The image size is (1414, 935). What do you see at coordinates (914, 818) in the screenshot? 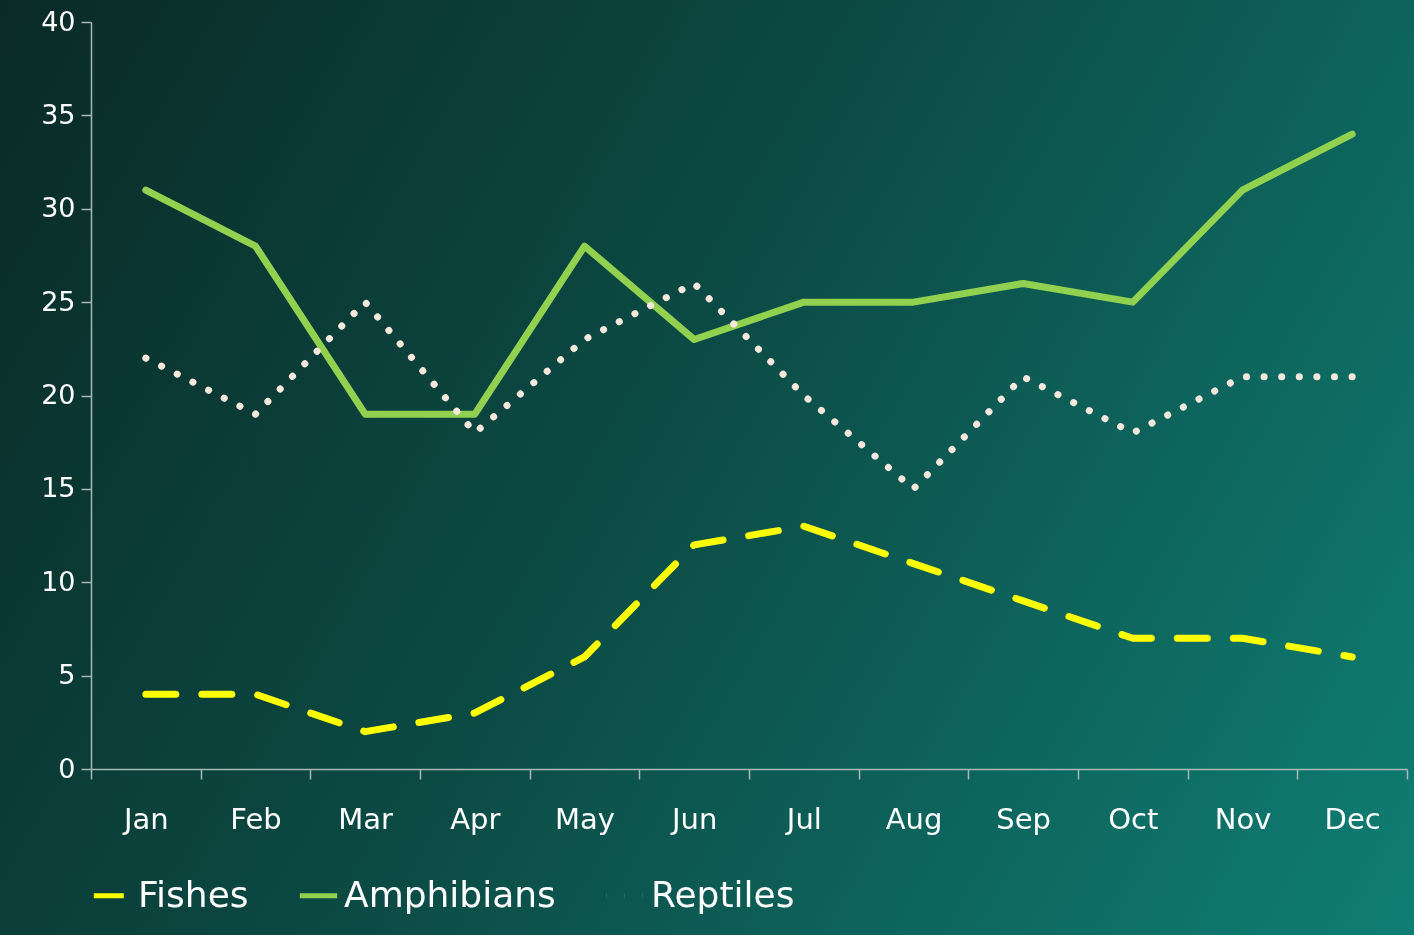
I see `x-tick-label: Aug` at bounding box center [914, 818].